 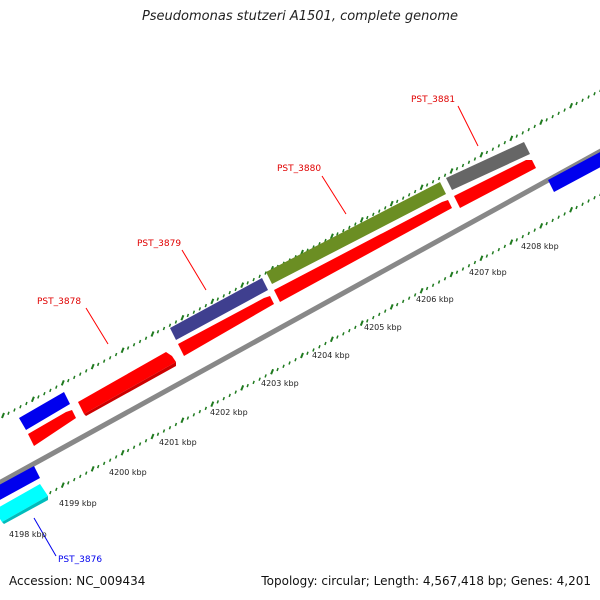 I want to click on blue-gene-right, so click(x=574, y=171).